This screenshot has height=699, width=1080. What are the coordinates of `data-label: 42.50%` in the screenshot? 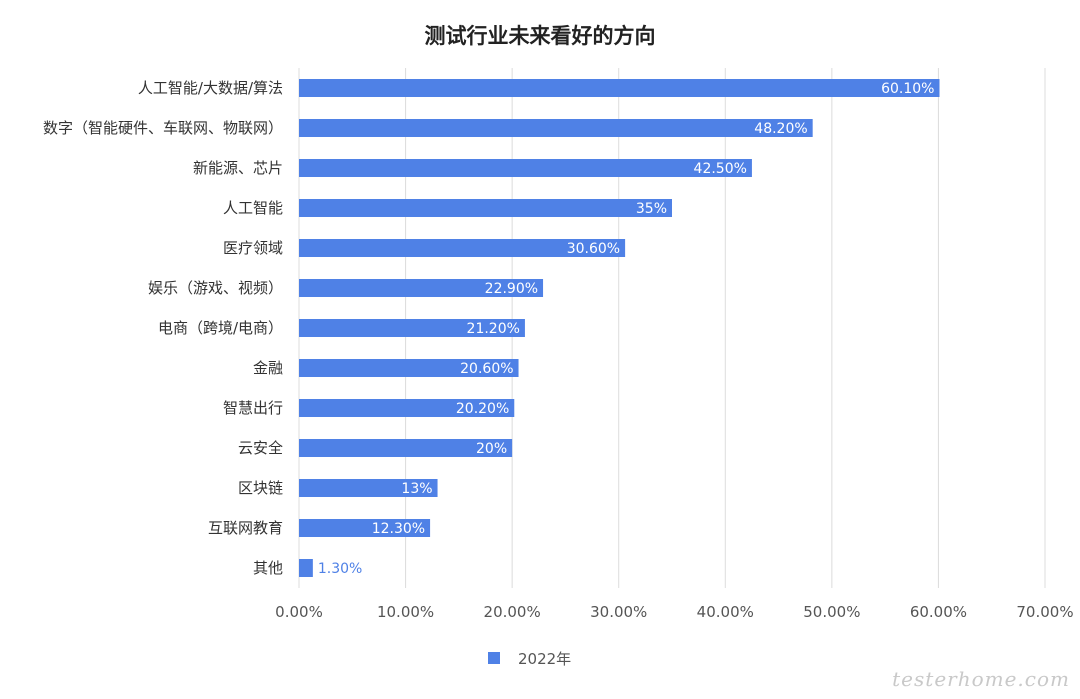 It's located at (720, 169).